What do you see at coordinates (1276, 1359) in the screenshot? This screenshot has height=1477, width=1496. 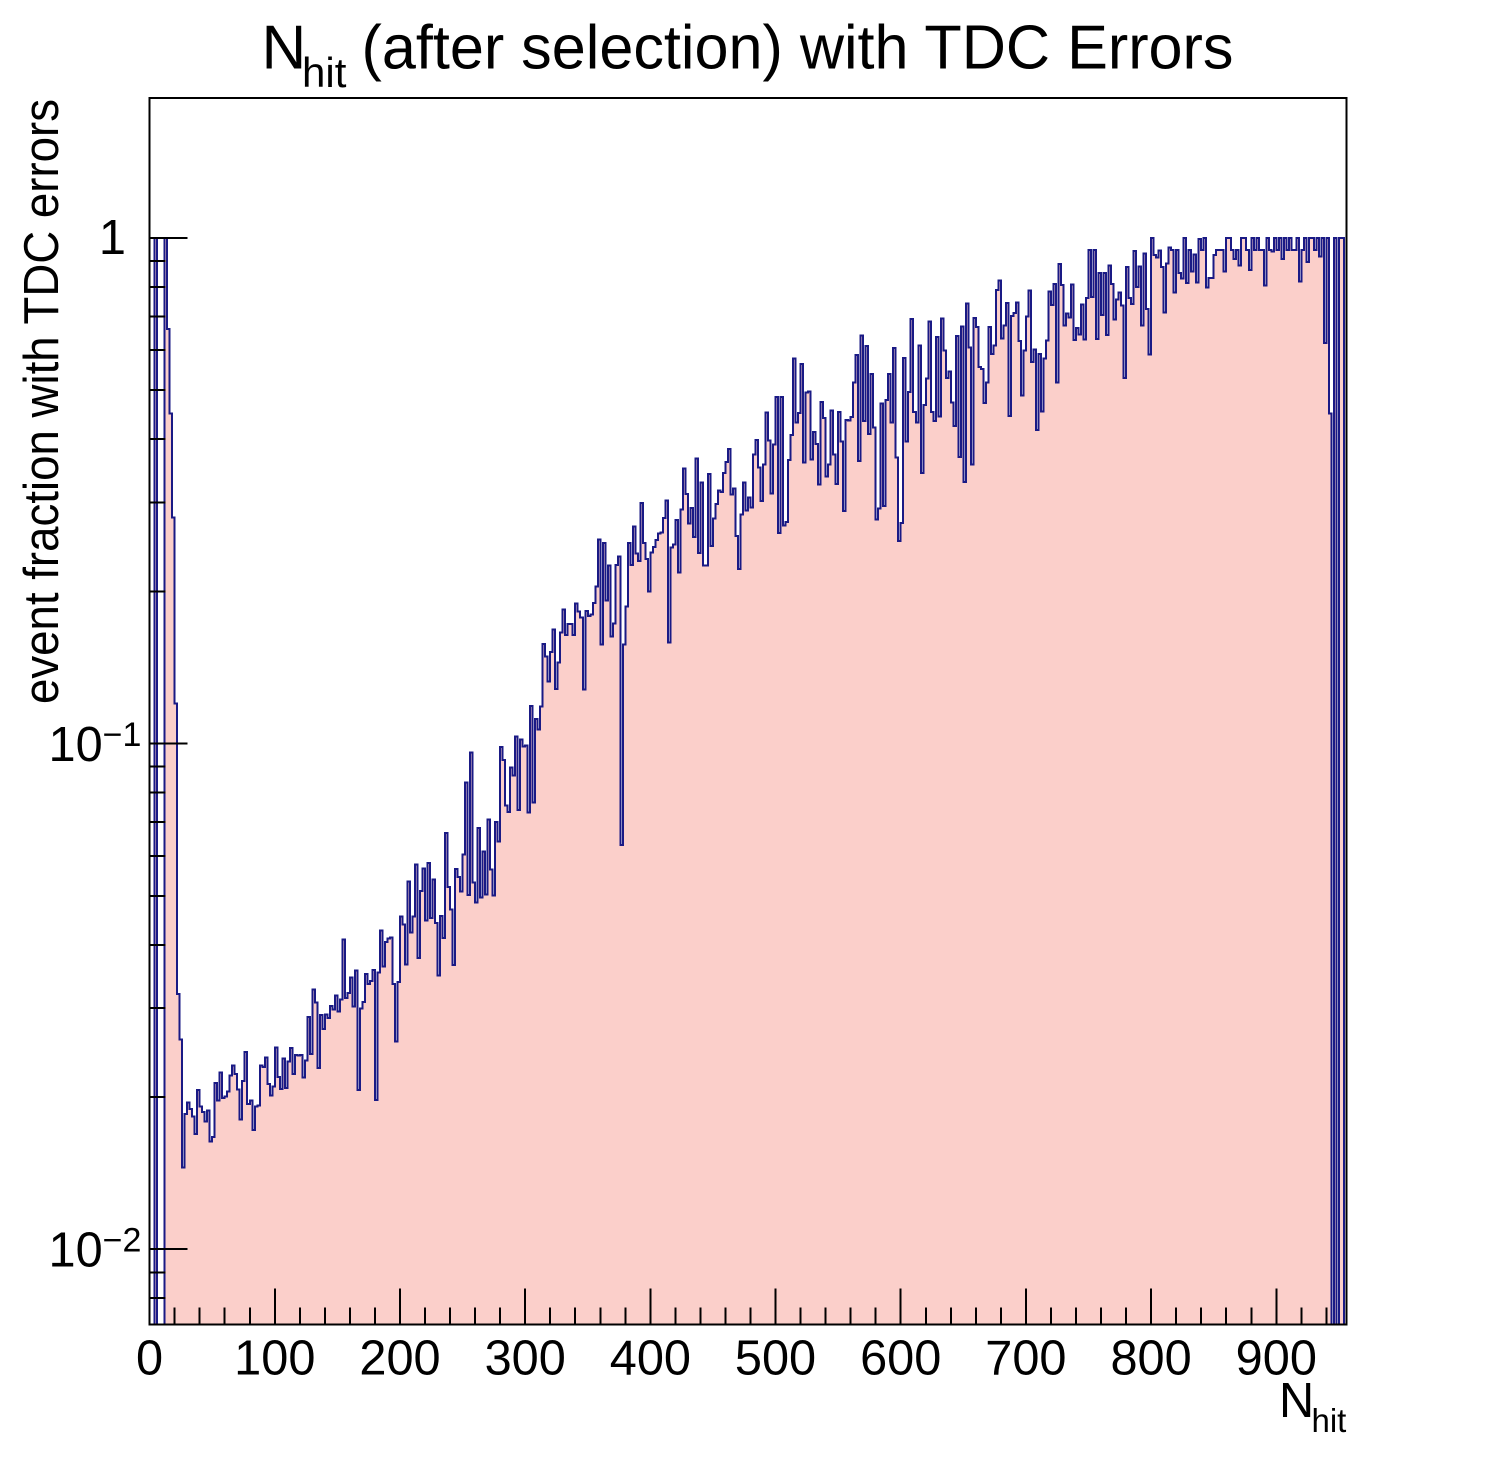 I see `svg-text: 900` at bounding box center [1276, 1359].